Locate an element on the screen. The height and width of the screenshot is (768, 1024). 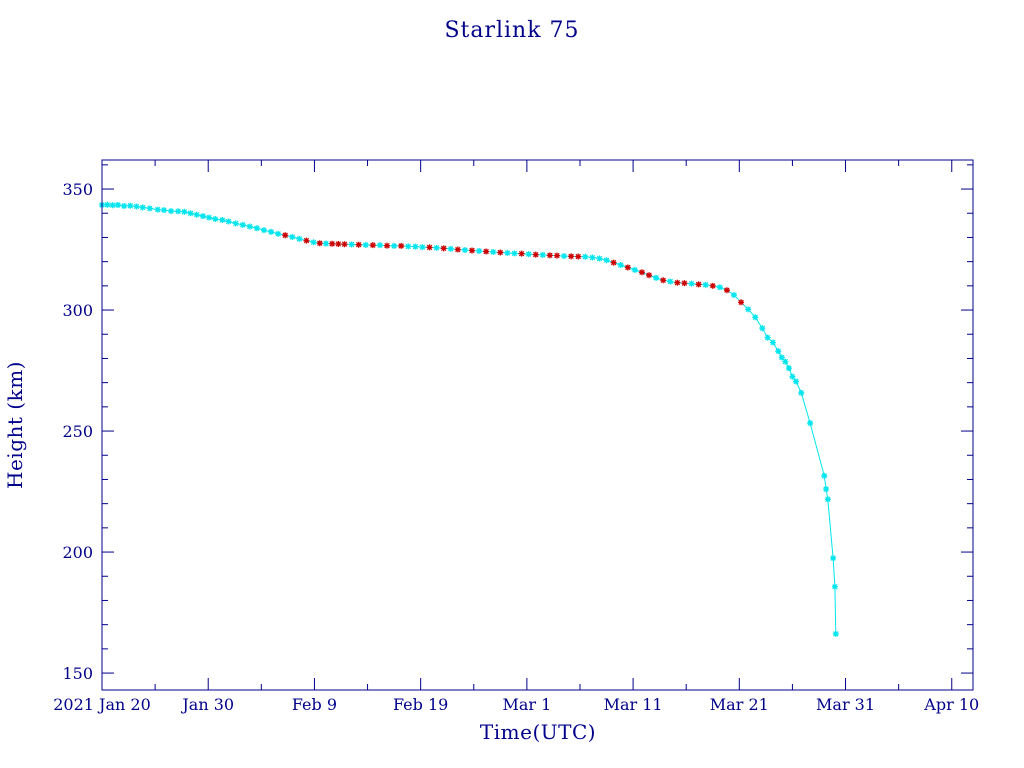
y-tick-label: 300 is located at coordinates (77, 310).